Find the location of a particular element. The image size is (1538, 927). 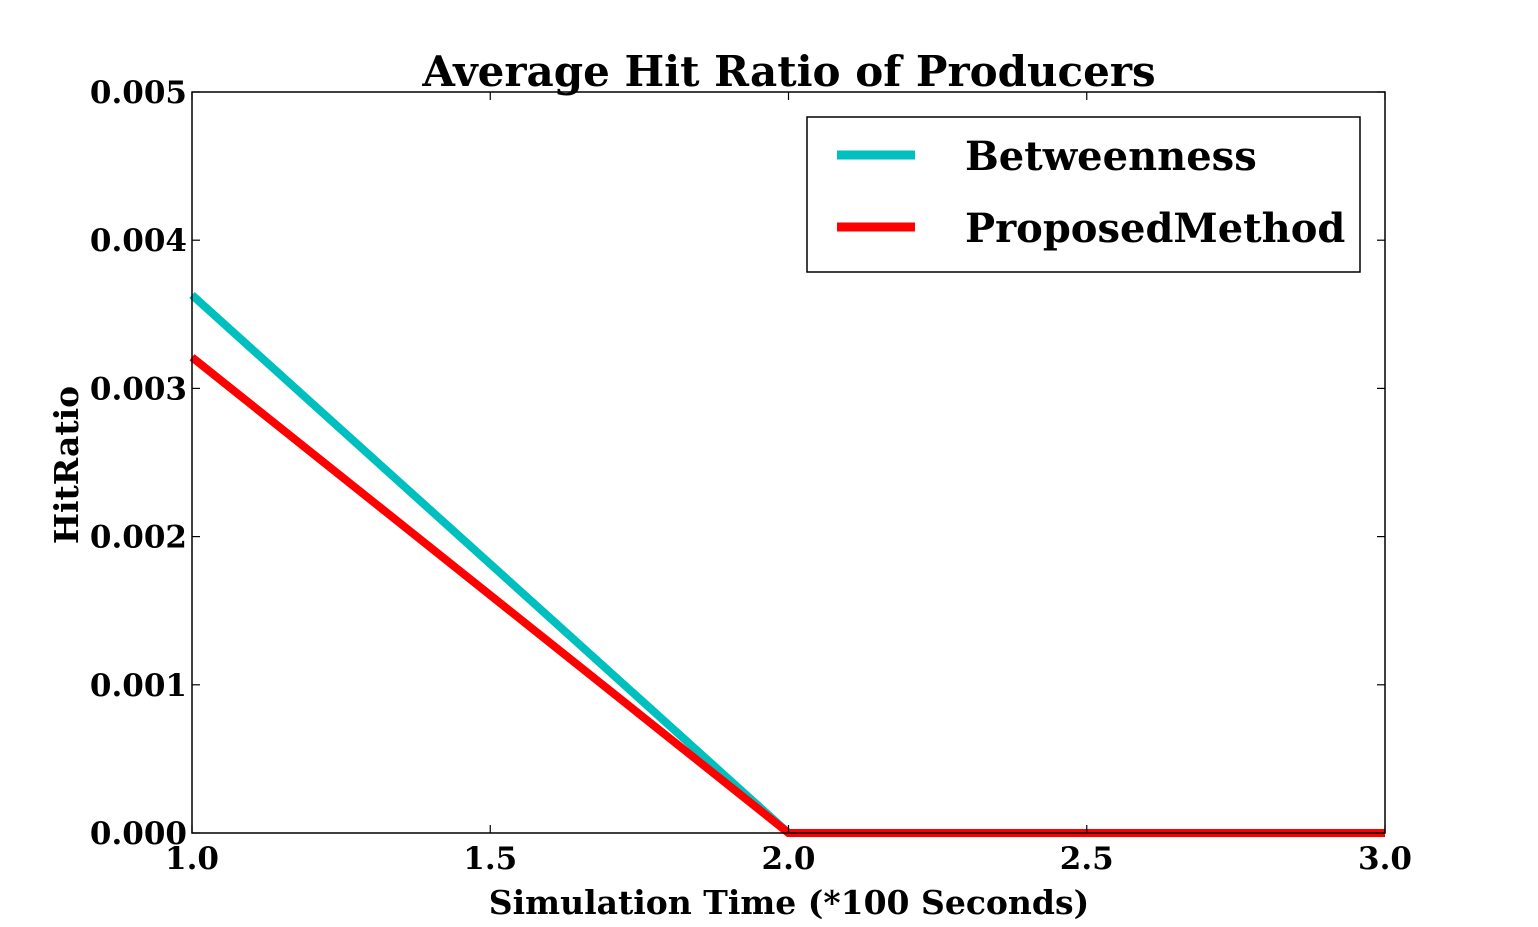

x-tick-label: 2.0 is located at coordinates (789, 859).